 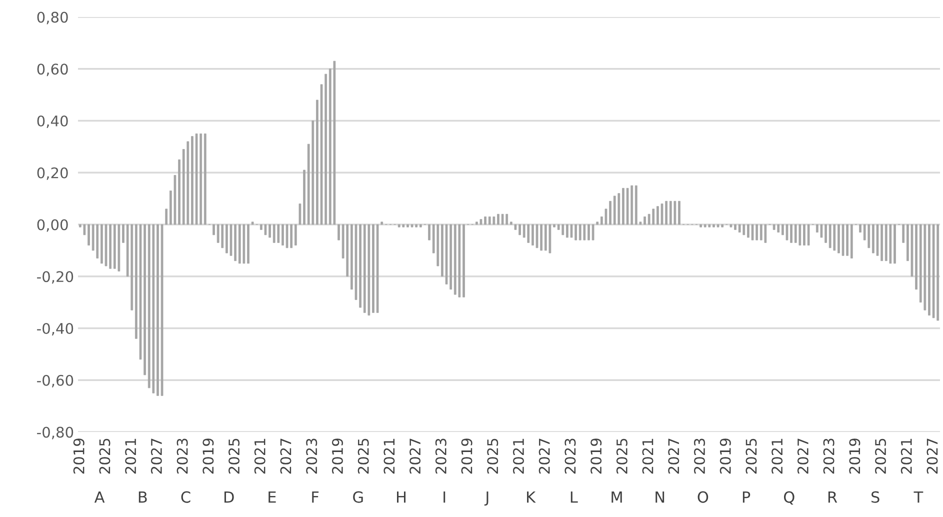 I want to click on y-tick-label: -0,20, so click(x=55, y=277).